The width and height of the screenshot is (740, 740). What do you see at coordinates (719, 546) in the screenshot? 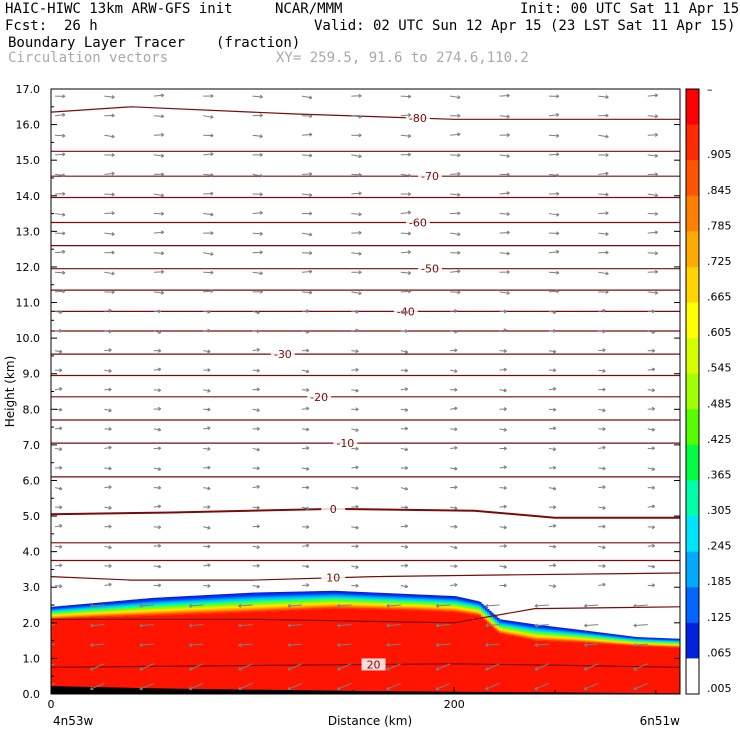
I see `colorbar-label: .245` at bounding box center [719, 546].